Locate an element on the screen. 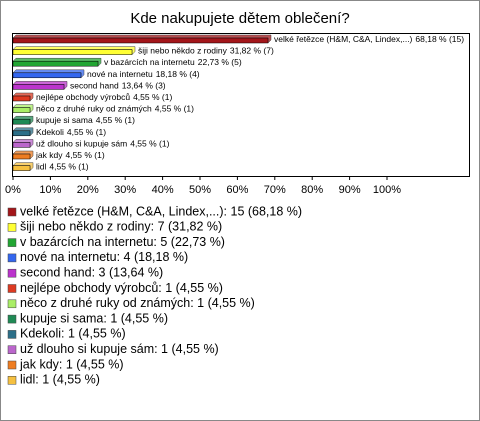  bar-label: nové na internetu 18,18 % (4) is located at coordinates (143, 74).